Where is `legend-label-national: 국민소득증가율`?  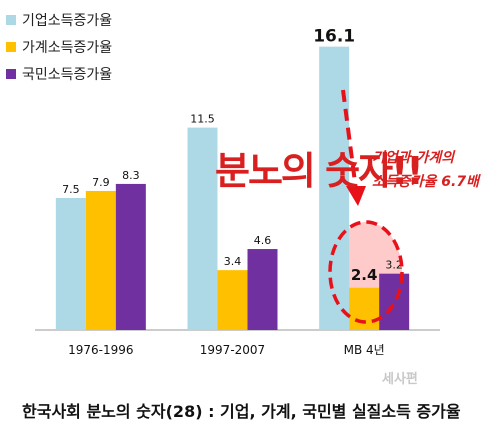 legend-label-national: 국민소득증가율 is located at coordinates (67, 74).